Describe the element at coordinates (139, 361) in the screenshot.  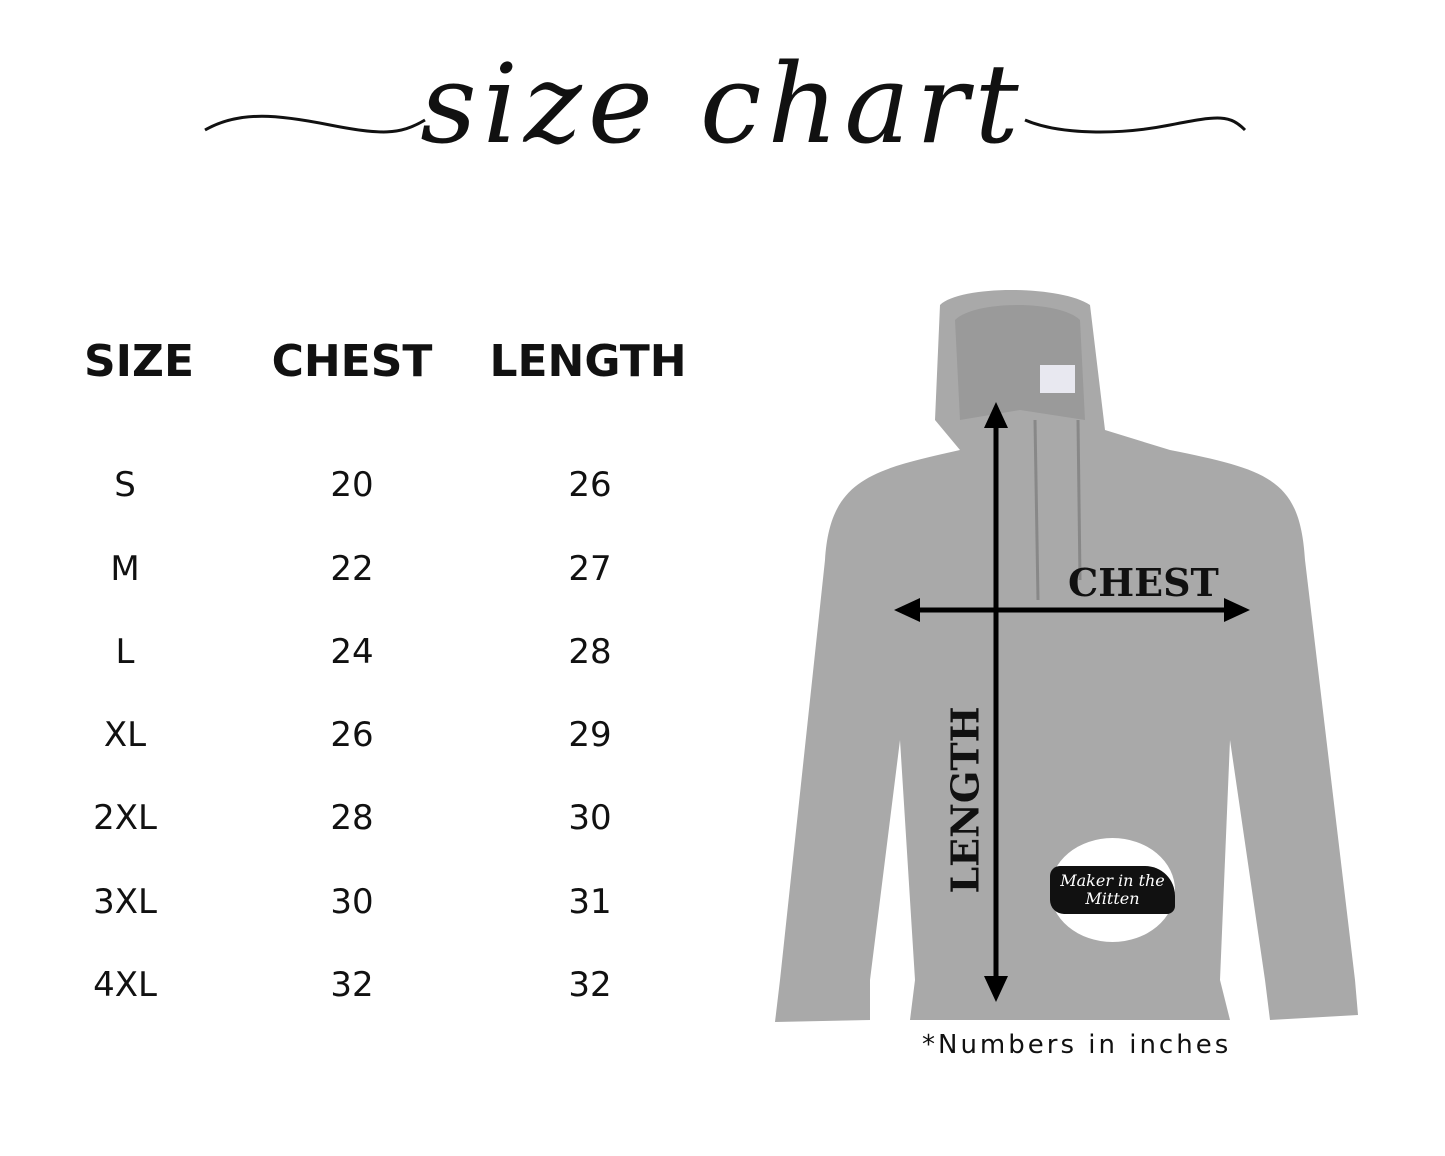
I see `header-size: SIZE` at that location.